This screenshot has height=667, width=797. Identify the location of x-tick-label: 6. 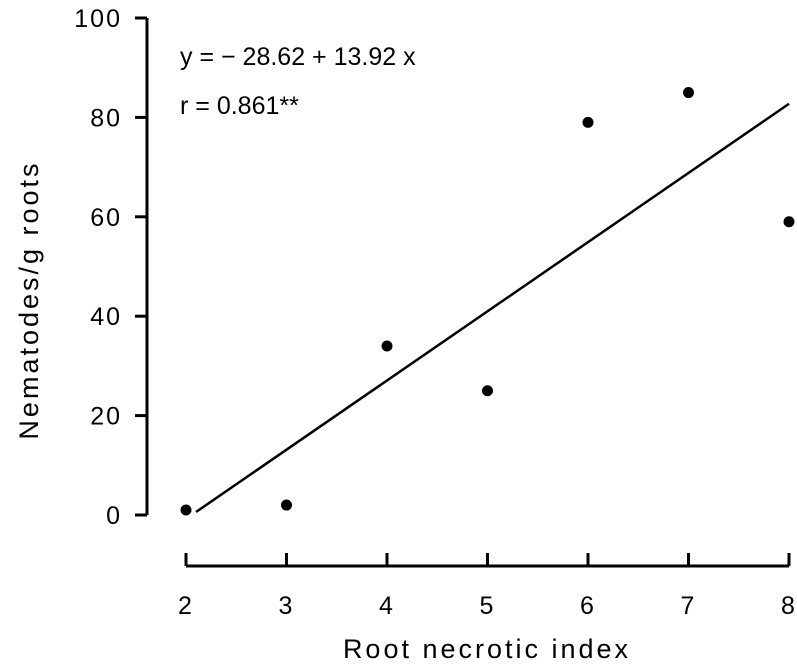
(588, 606).